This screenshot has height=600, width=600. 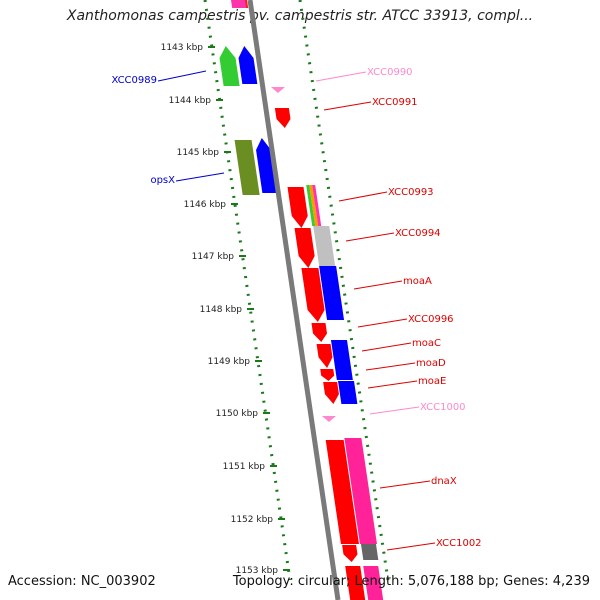 I want to click on gene-label-xcc0991: XCC0991, so click(x=395, y=102).